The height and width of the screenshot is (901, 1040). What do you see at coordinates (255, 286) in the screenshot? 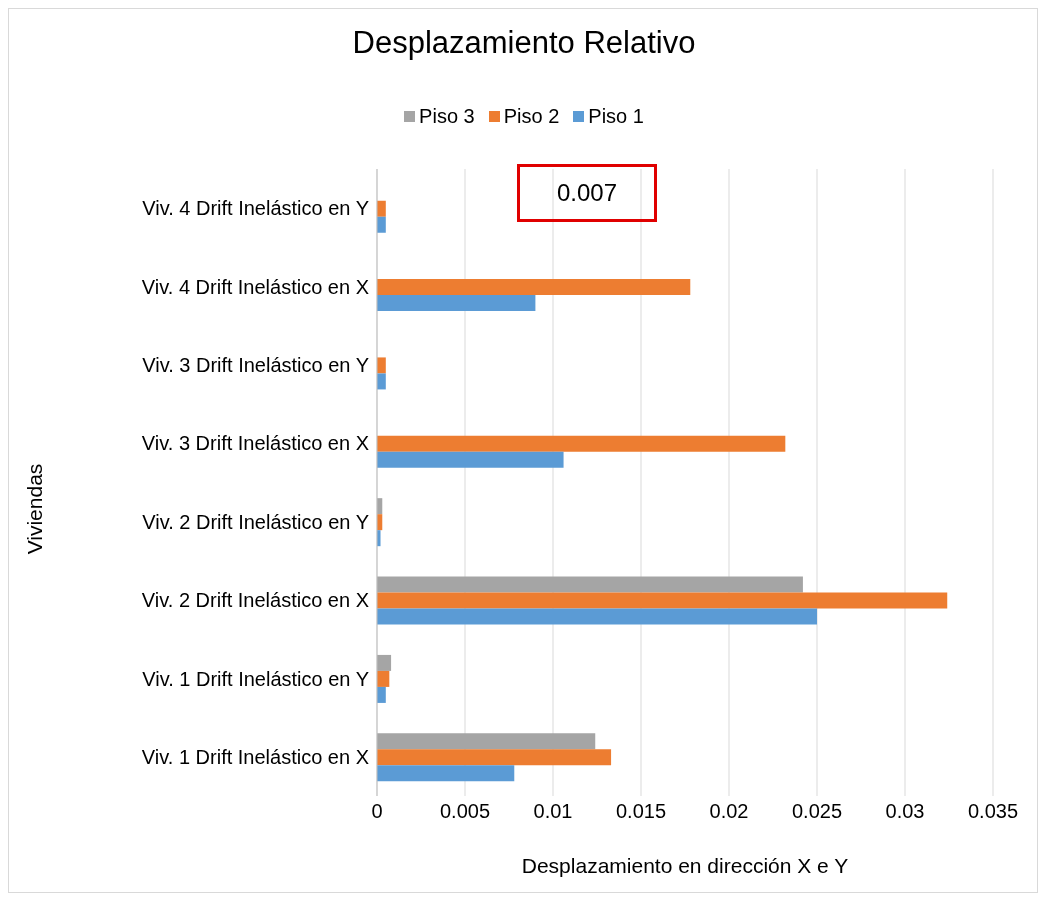
I see `y-tick-label: Viv. 4 Drift Inelástico en X` at bounding box center [255, 286].